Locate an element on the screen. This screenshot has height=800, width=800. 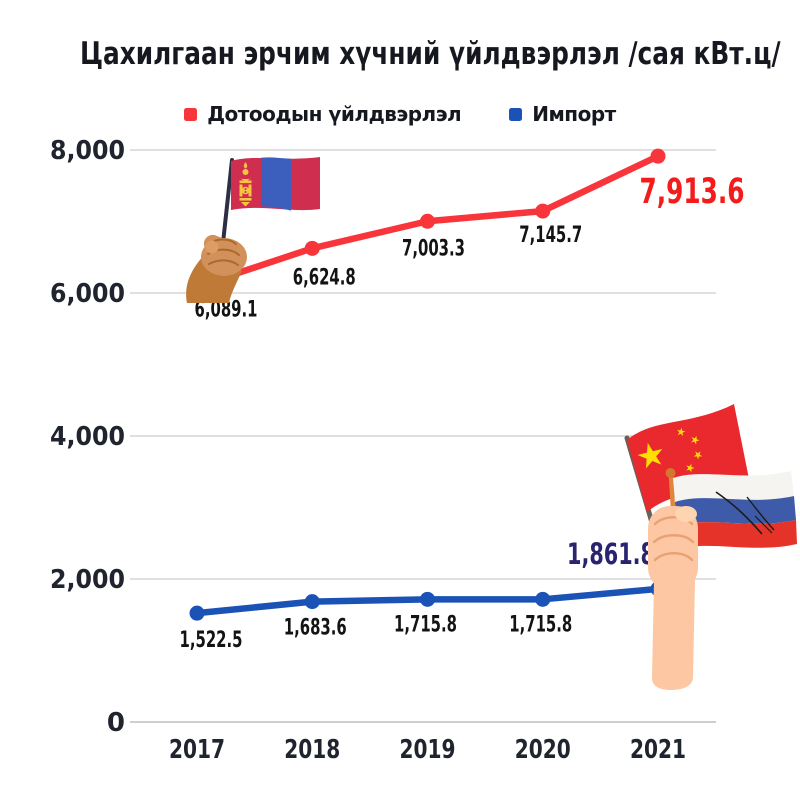
y-tick-label: 2,000 is located at coordinates (87, 580).